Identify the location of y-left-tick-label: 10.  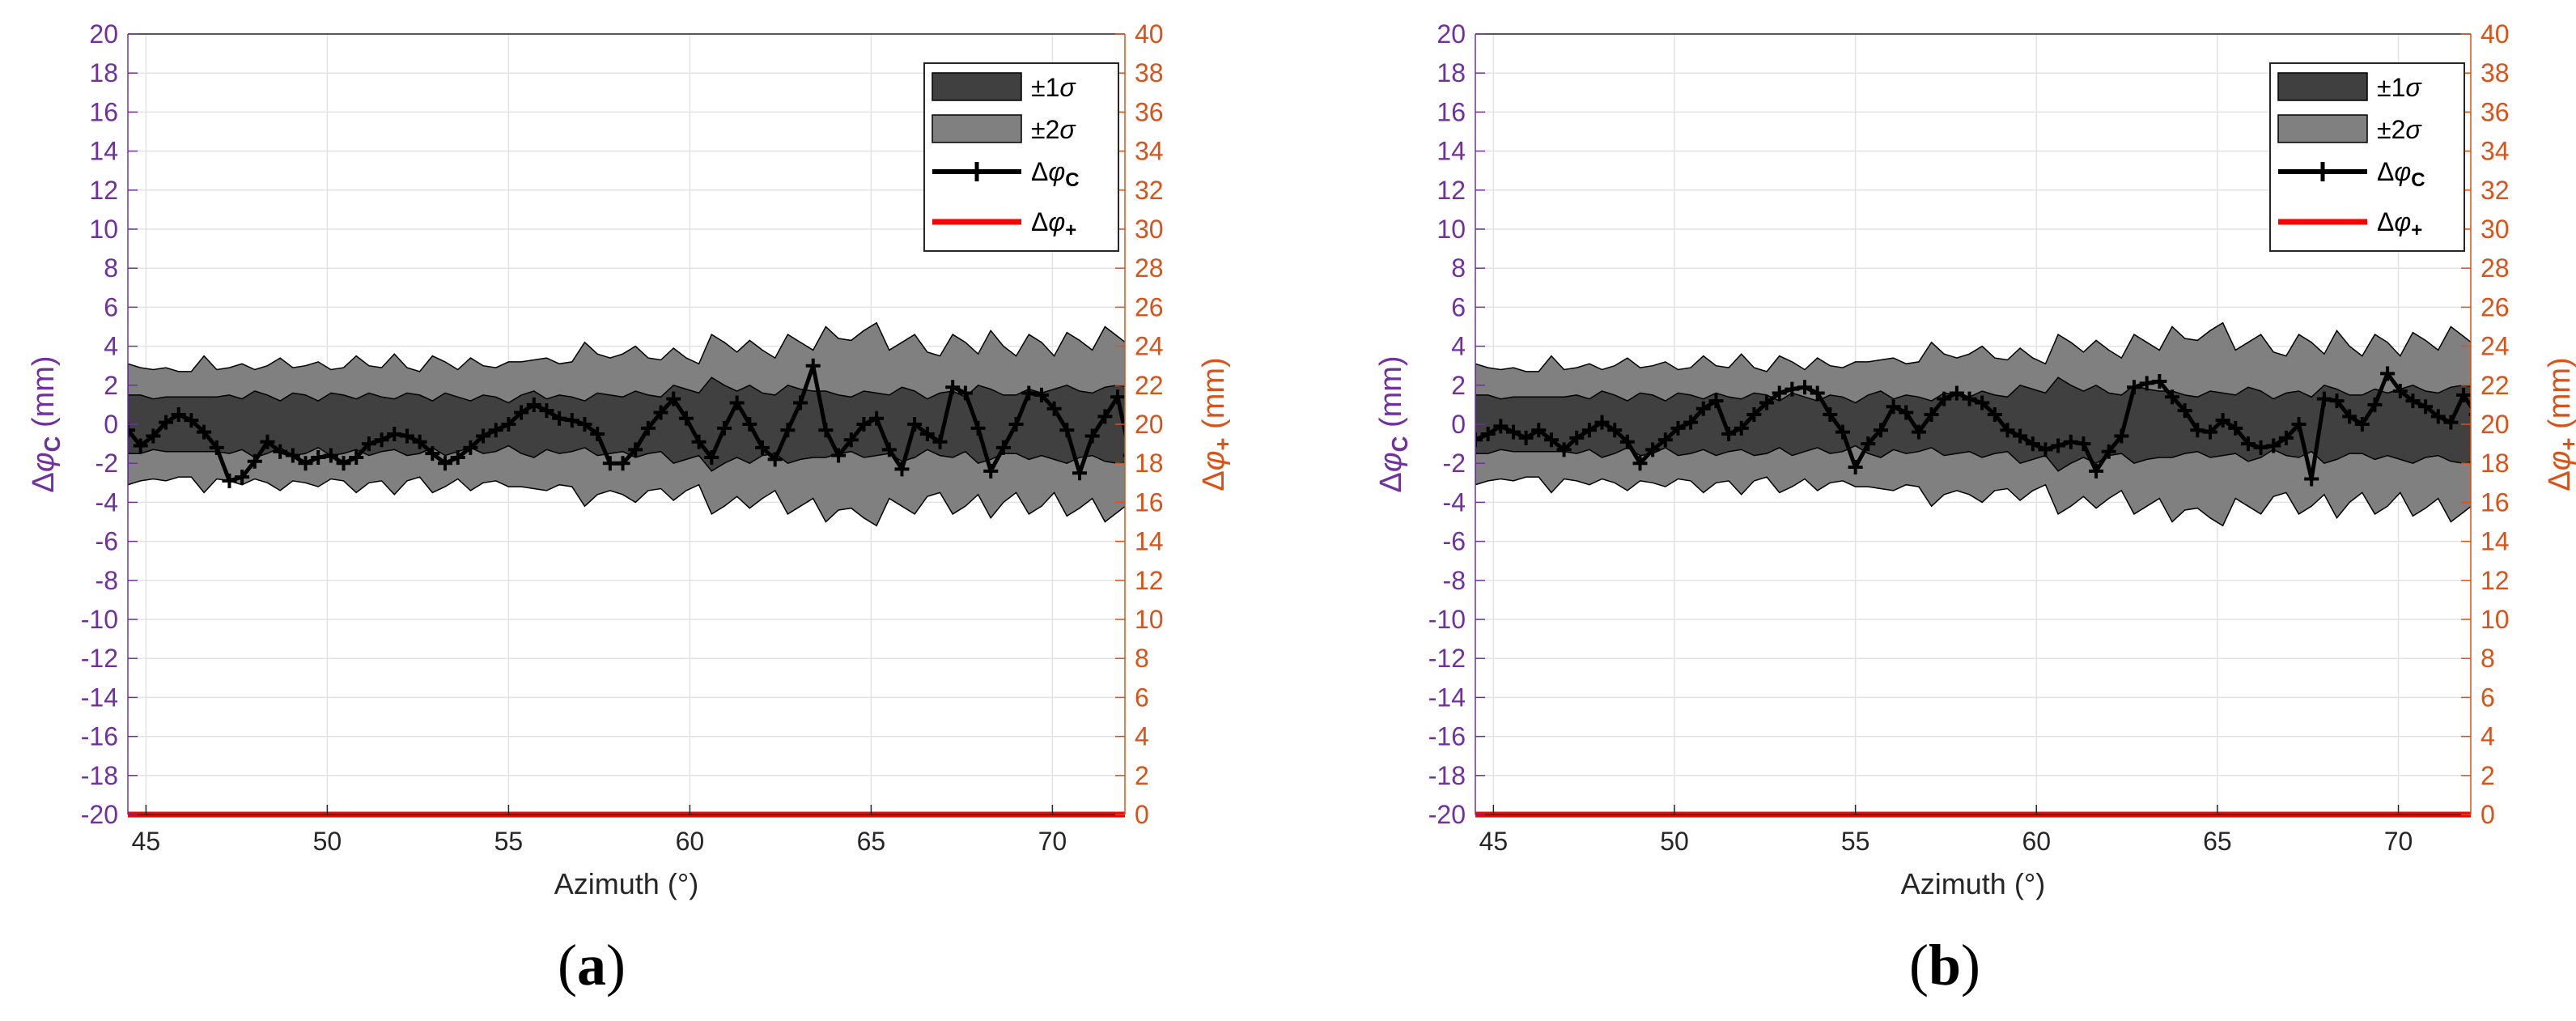
(1451, 229).